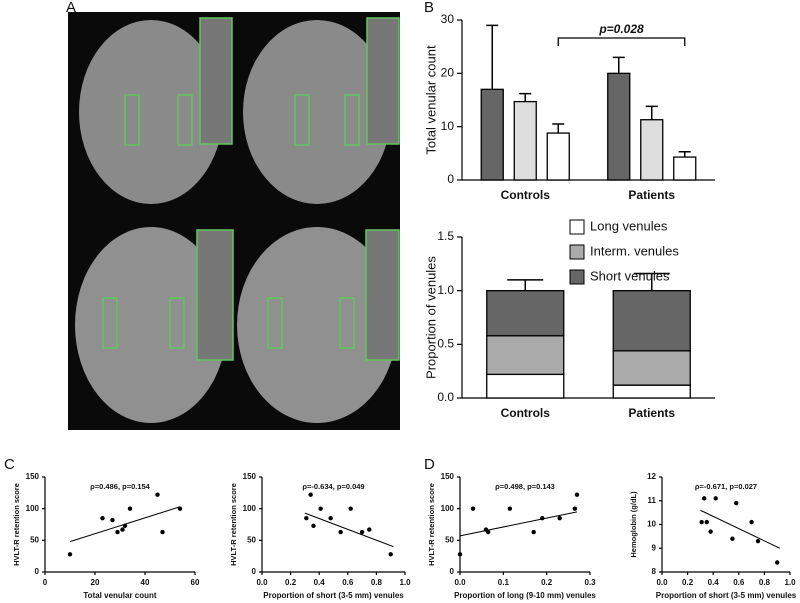 This screenshot has height=603, width=800. Describe the element at coordinates (448, 126) in the screenshot. I see `y-tick-label: 10` at that location.